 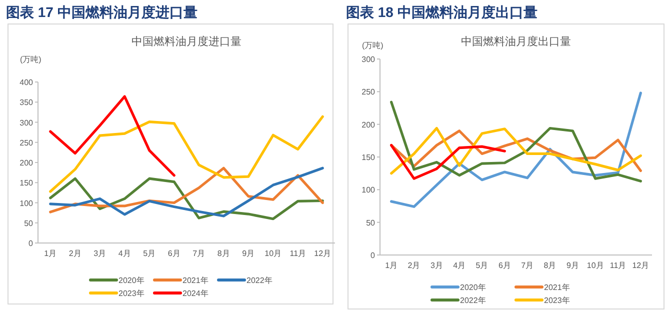 What do you see at coordinates (27, 103) in the screenshot?
I see `y-tick-label: 350` at bounding box center [27, 103].